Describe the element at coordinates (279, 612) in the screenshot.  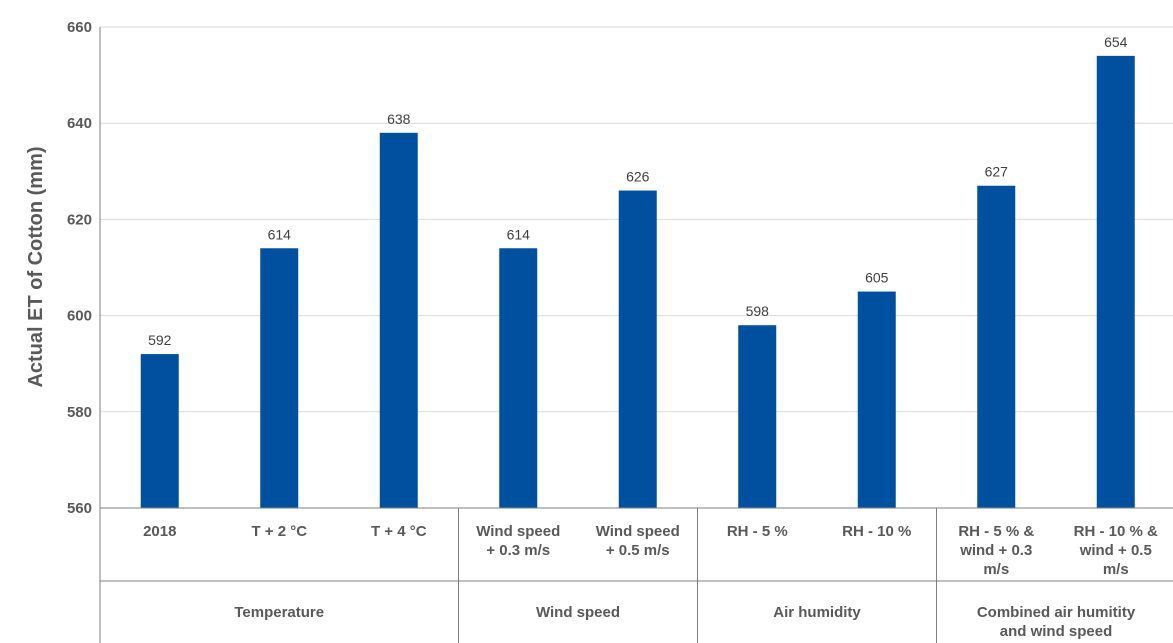
I see `group-label: Temperature` at that location.